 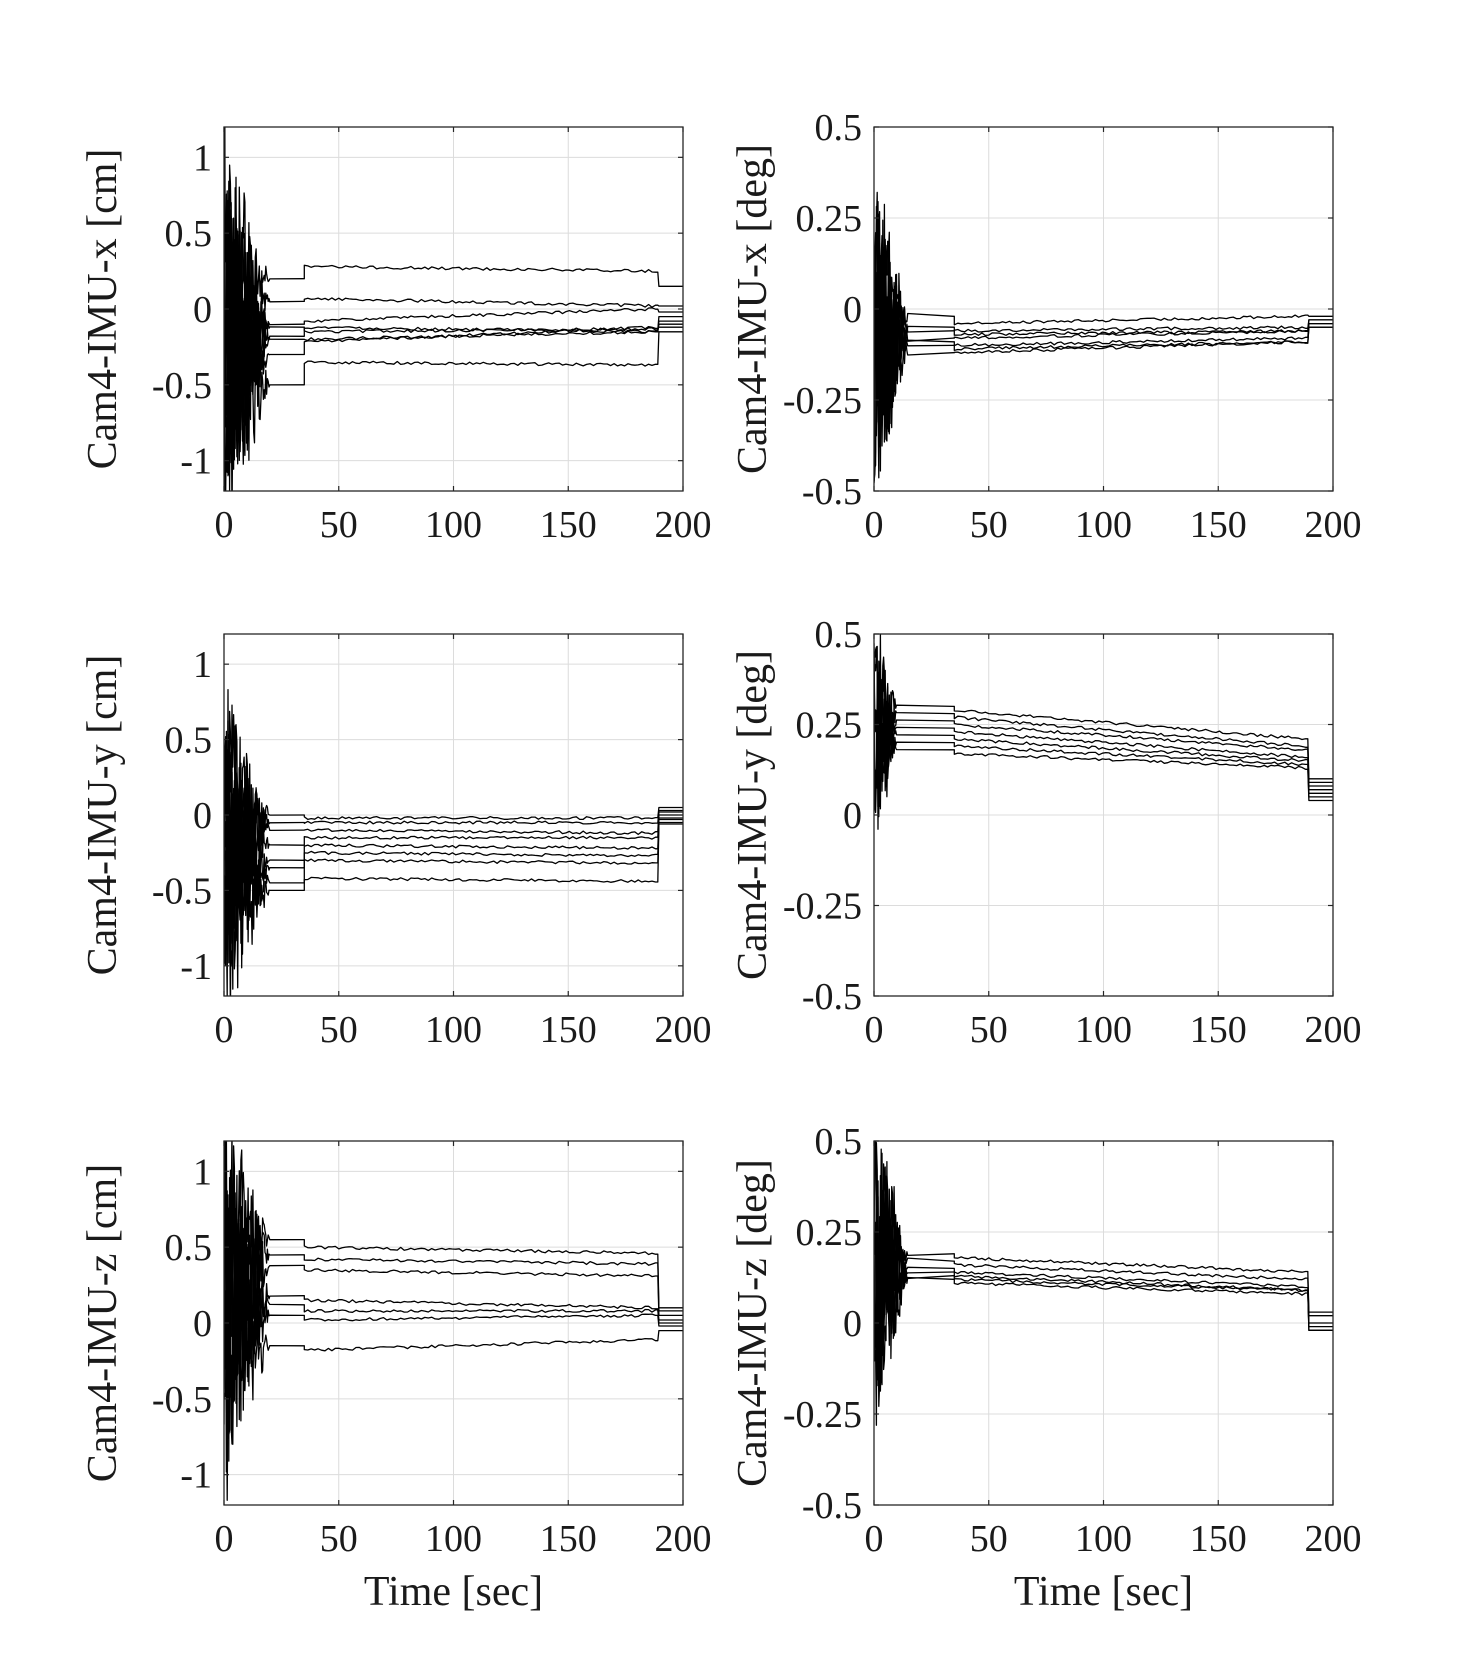 I want to click on subplot-1: 0 50 100 150 200 -1 -0.5 0 0.5 1 Cam4-IMU-x [cm], so click(x=396, y=336).